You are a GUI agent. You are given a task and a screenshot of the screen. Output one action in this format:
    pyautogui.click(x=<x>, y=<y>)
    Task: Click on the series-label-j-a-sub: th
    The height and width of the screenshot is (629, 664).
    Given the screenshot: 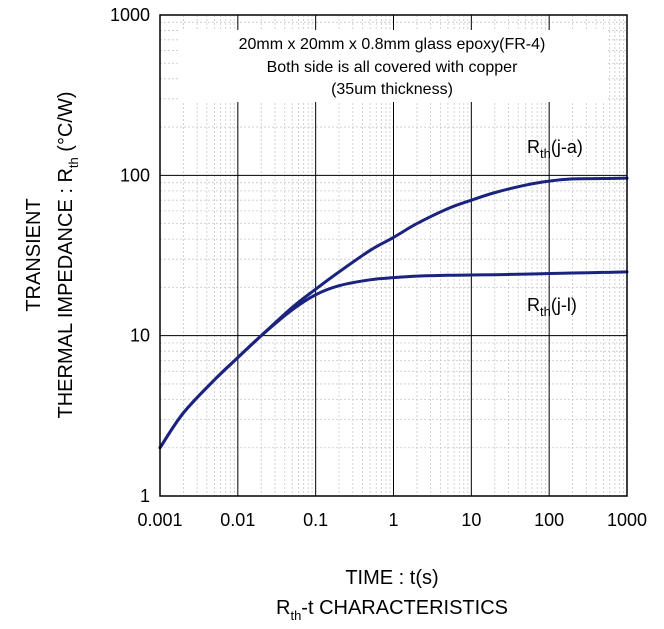 What is the action you would take?
    pyautogui.click(x=545, y=153)
    